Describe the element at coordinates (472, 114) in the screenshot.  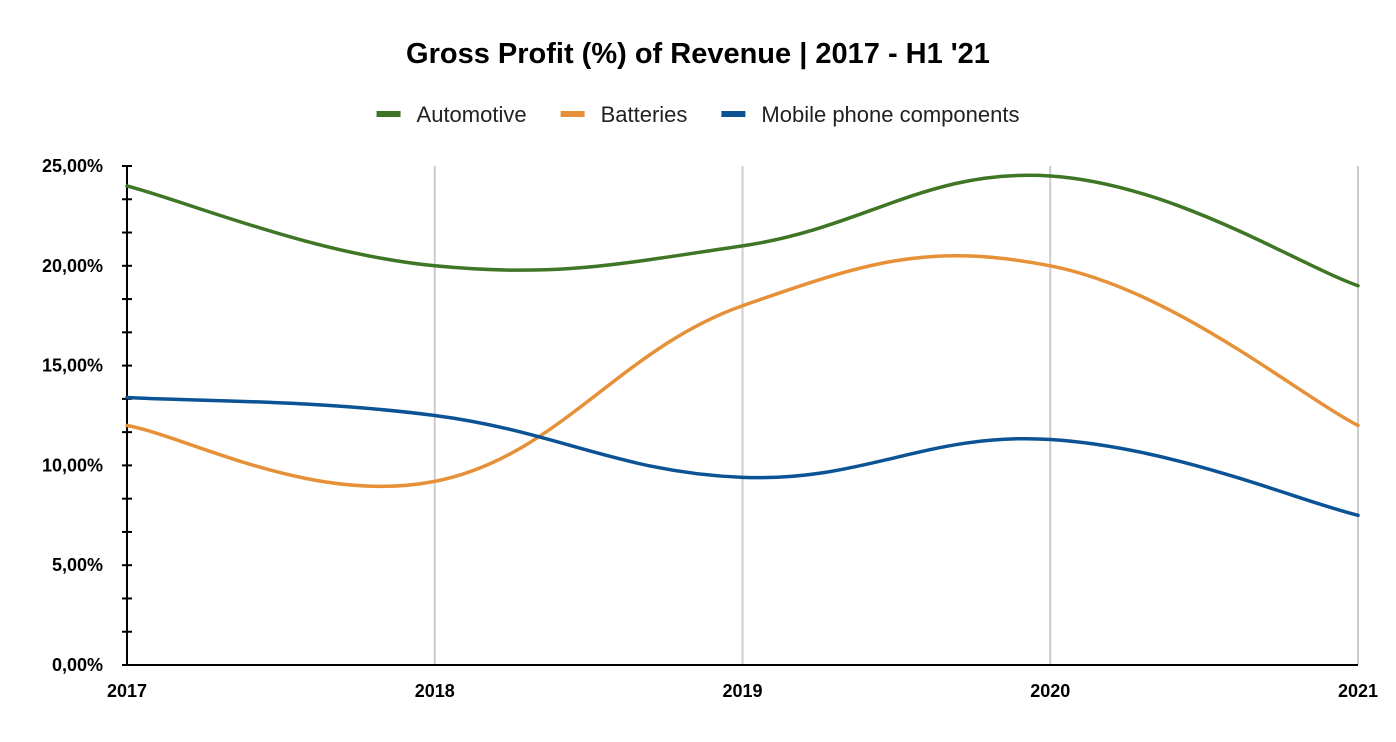
I see `legend-label: Automotive` at that location.